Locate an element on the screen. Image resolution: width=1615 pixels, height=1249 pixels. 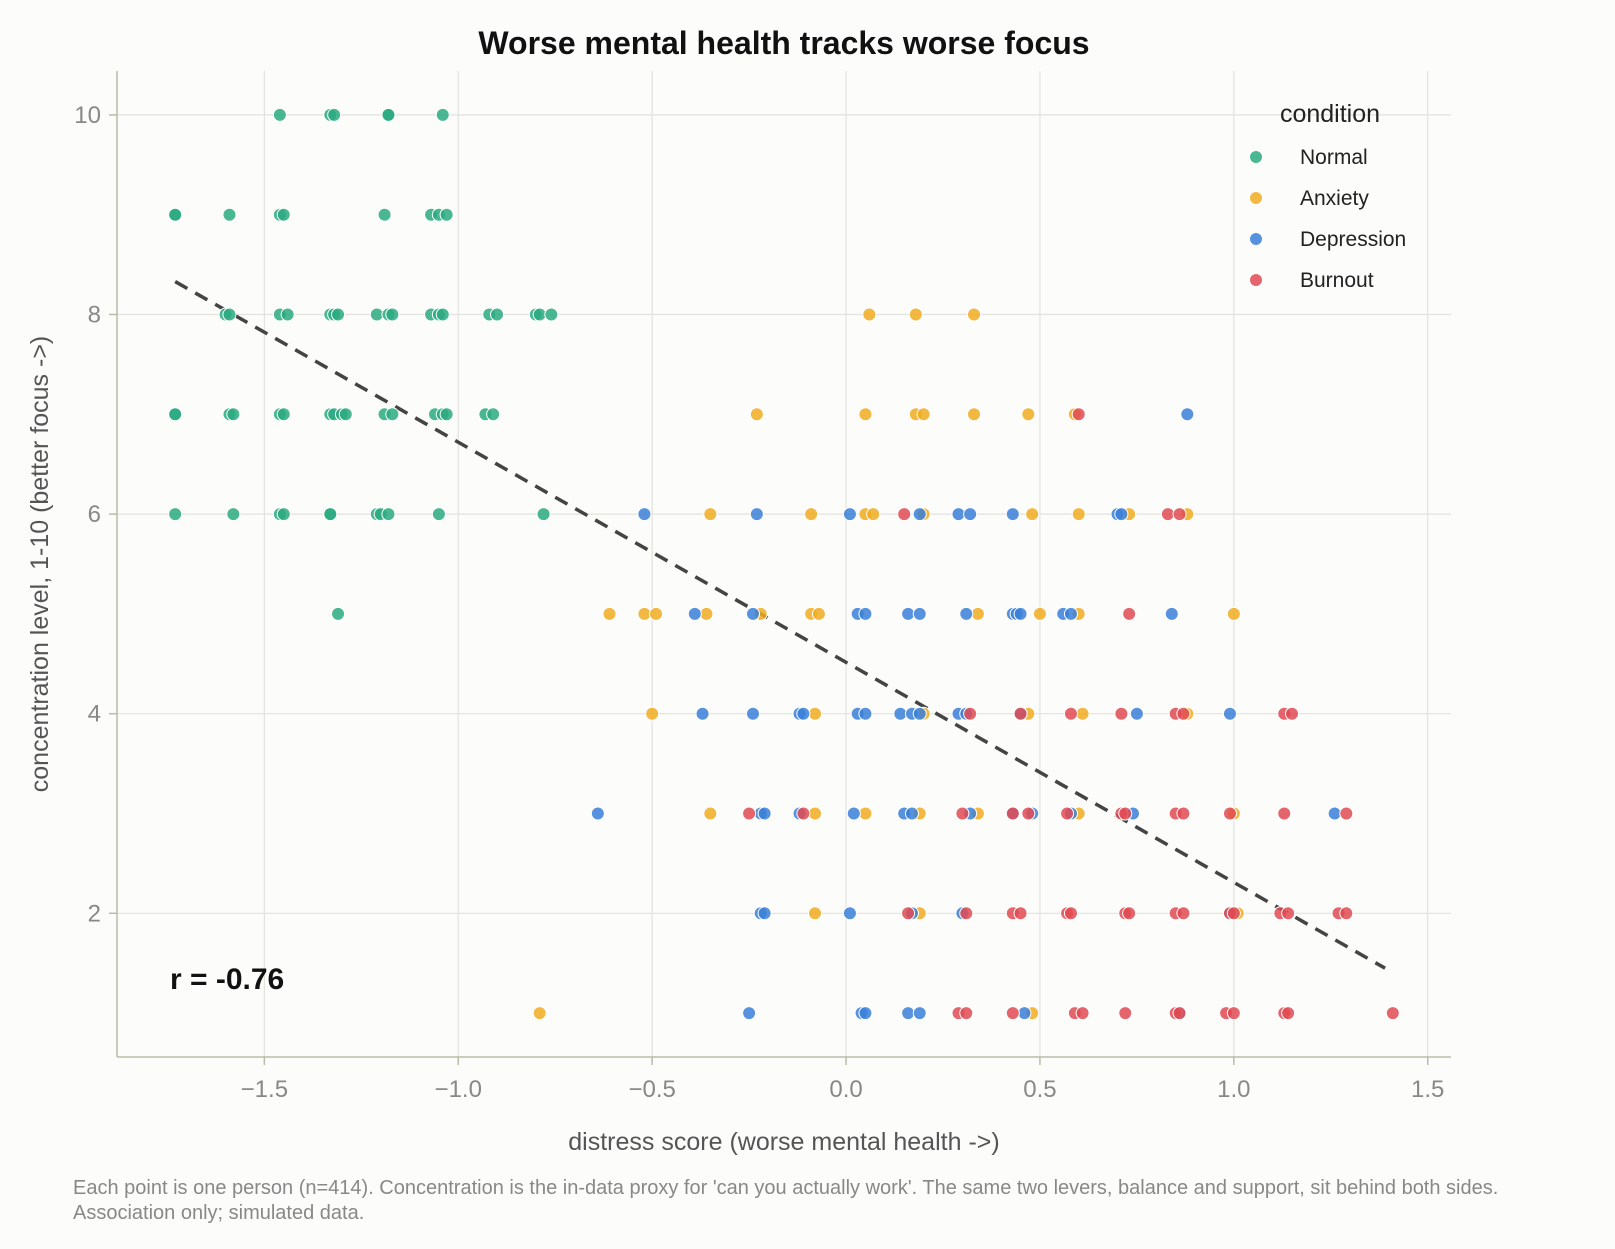
legend-label-anxiety: Anxiety is located at coordinates (1334, 198).